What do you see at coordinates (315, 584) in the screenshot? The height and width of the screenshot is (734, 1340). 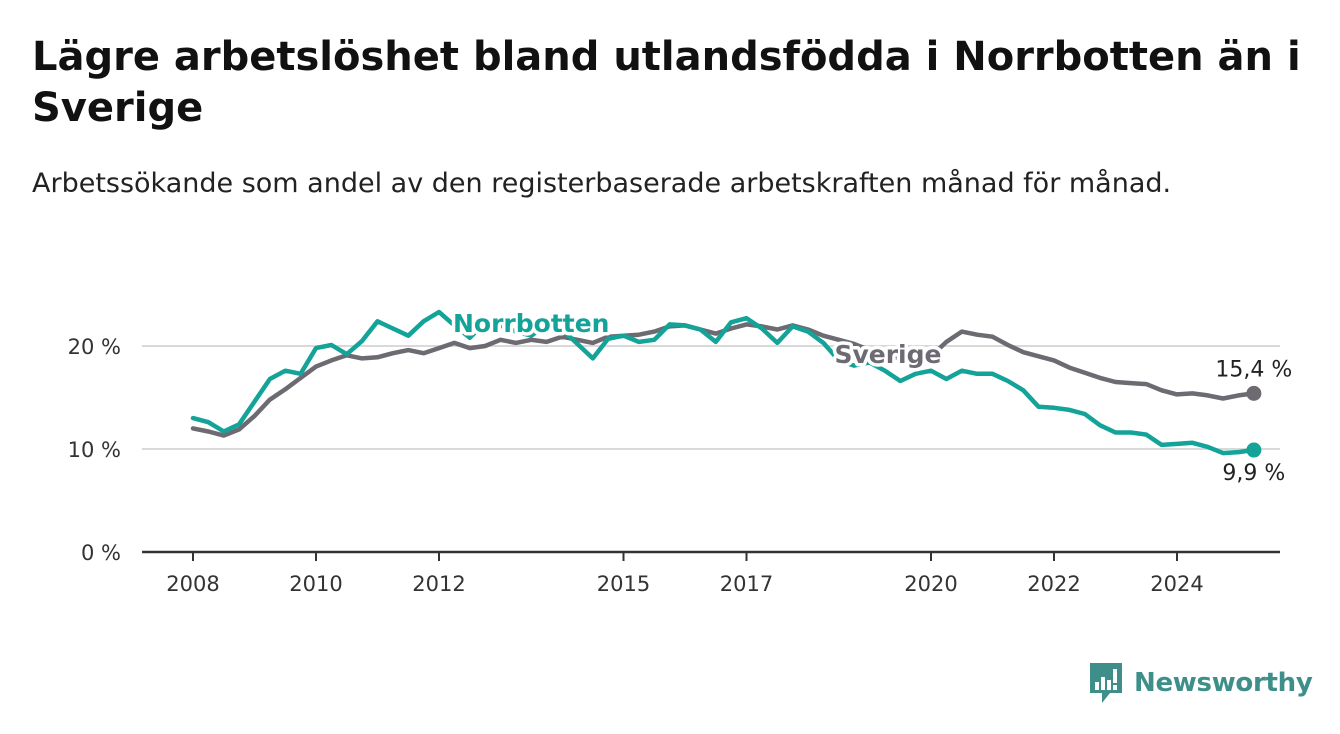 I see `x-tick-label: 2010` at bounding box center [315, 584].